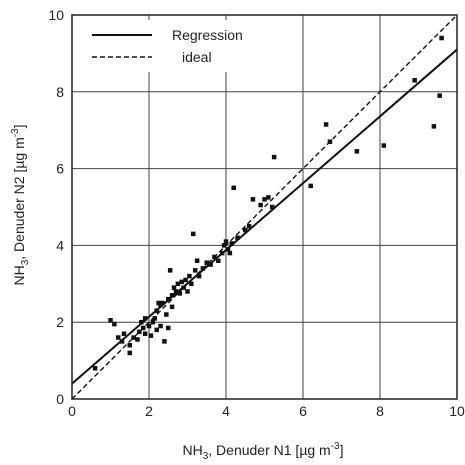 The height and width of the screenshot is (465, 465). I want to click on x-tick-label: 0, so click(72, 411).